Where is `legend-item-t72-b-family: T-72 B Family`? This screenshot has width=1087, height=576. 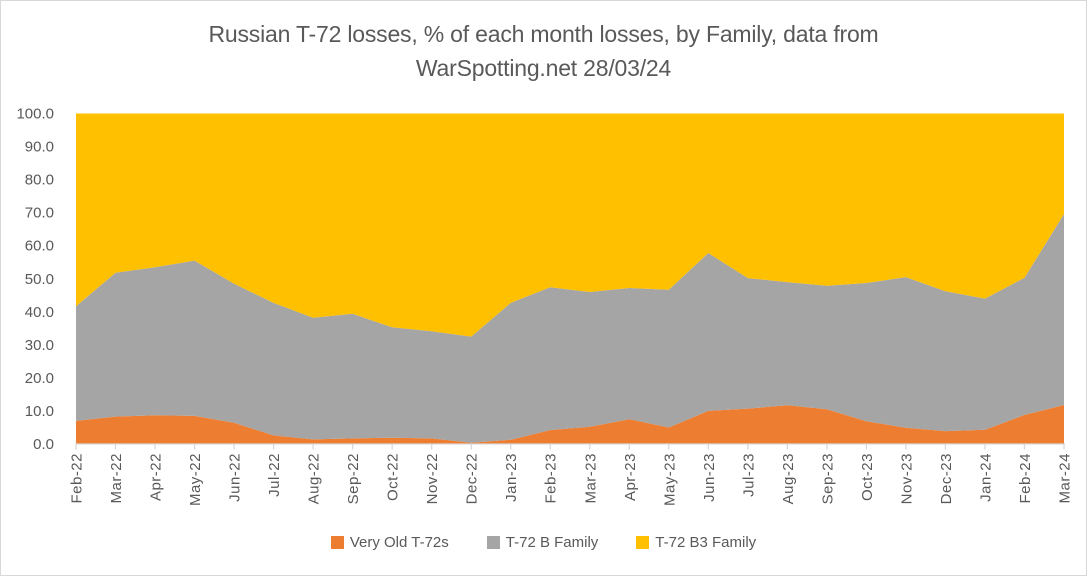 legend-item-t72-b-family: T-72 B Family is located at coordinates (542, 542).